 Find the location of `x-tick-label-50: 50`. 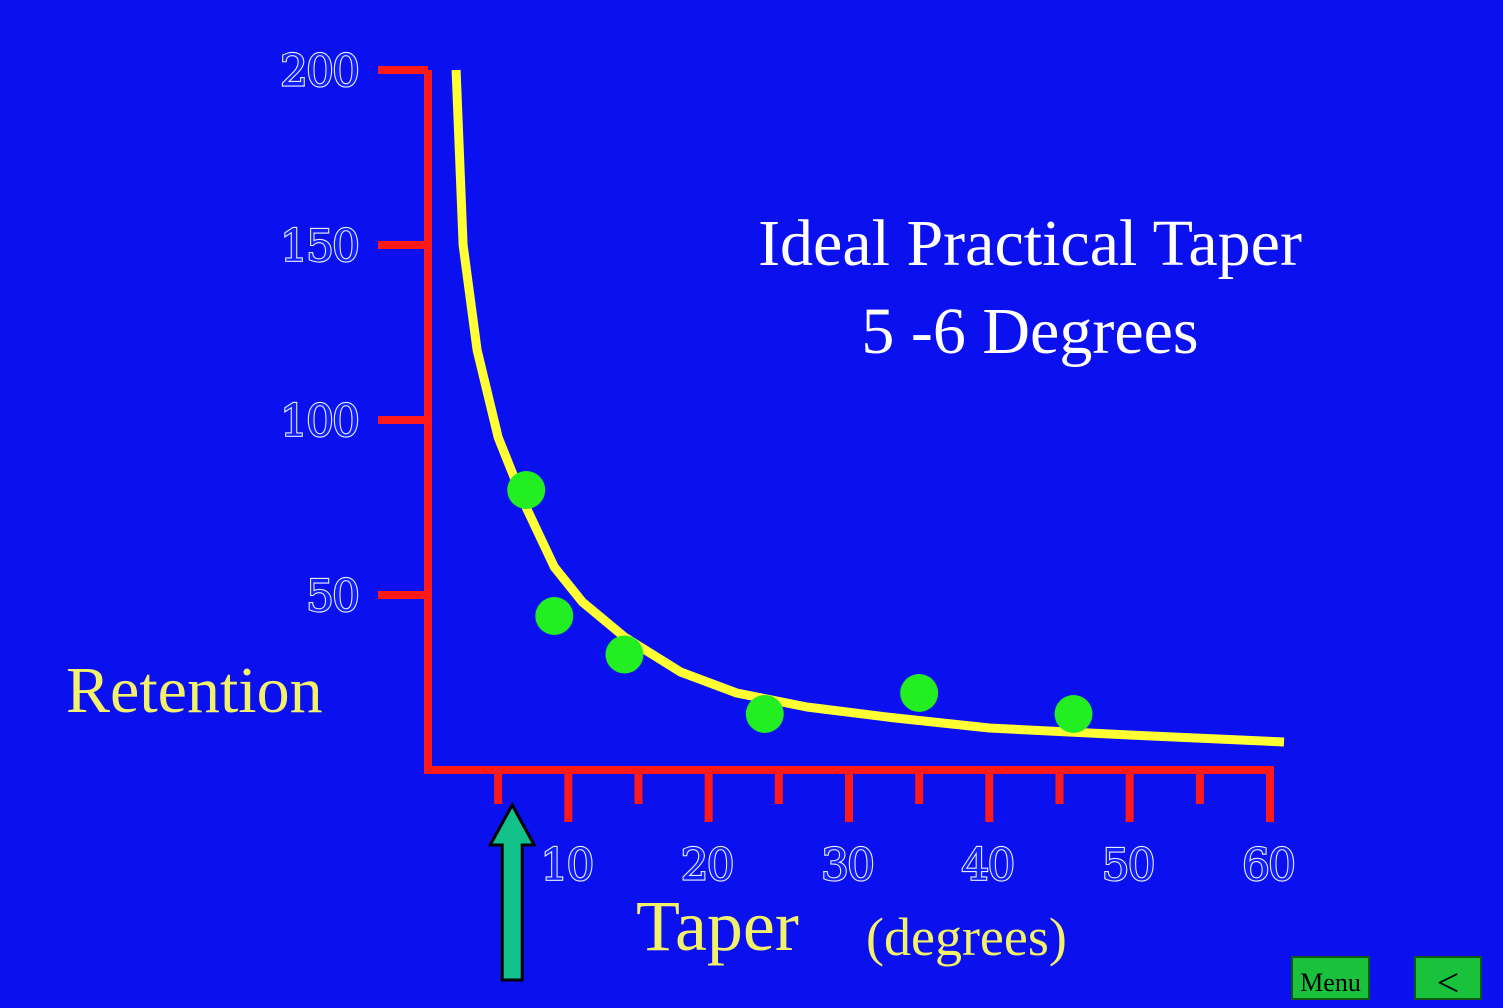

x-tick-label-50: 50 is located at coordinates (1128, 865).